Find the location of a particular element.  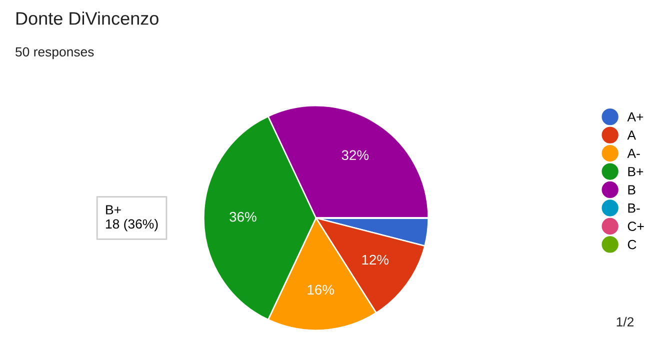

text: 50 responses is located at coordinates (55, 53).